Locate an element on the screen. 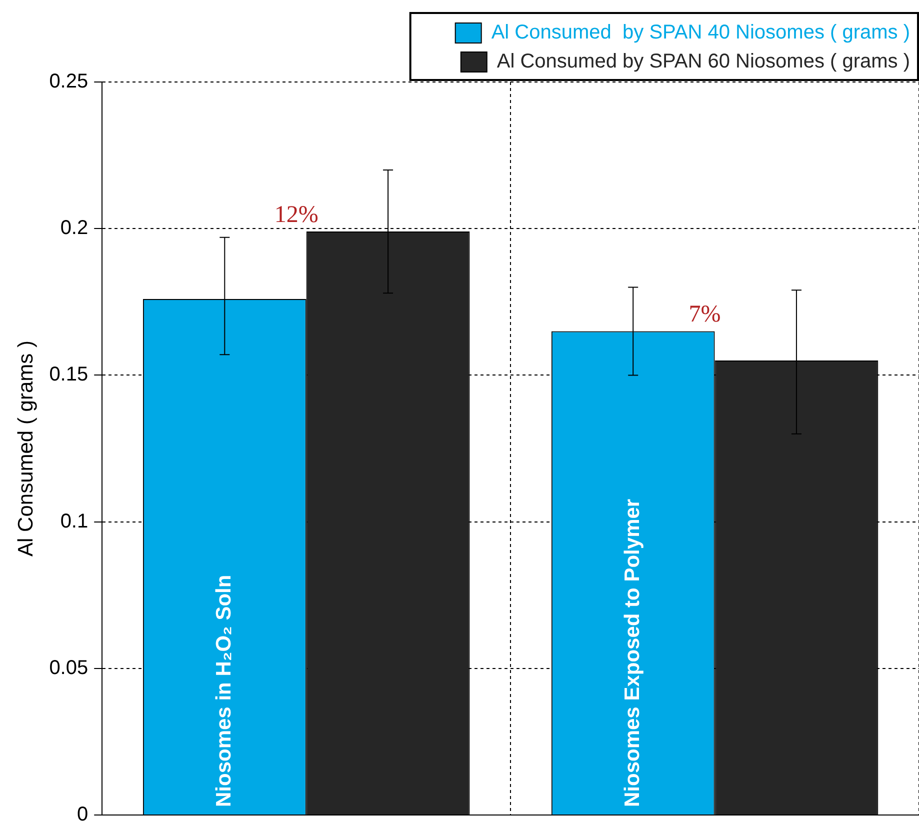 Image resolution: width=919 pixels, height=833 pixels. legend-label: Al Consumed by SPAN 60 Niosomes ( grams ) is located at coordinates (703, 61).